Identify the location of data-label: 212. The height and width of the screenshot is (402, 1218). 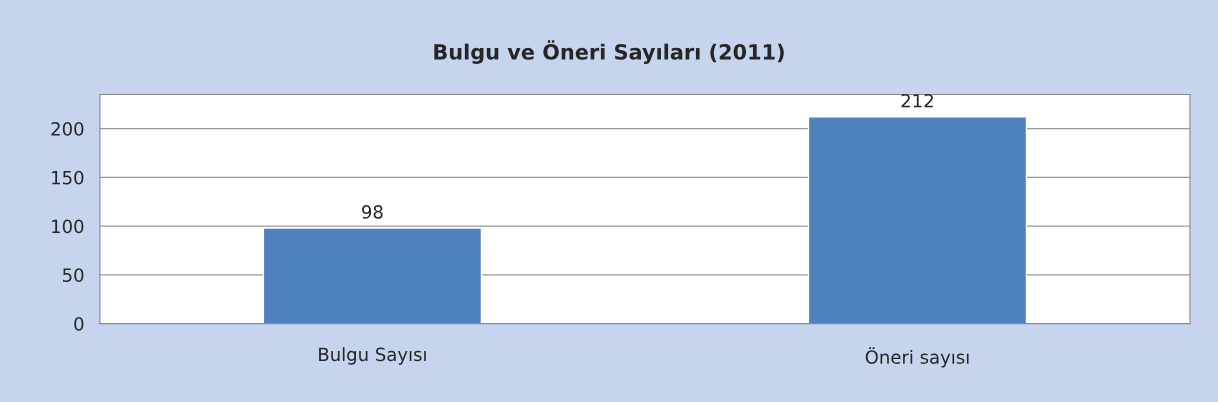
(917, 100).